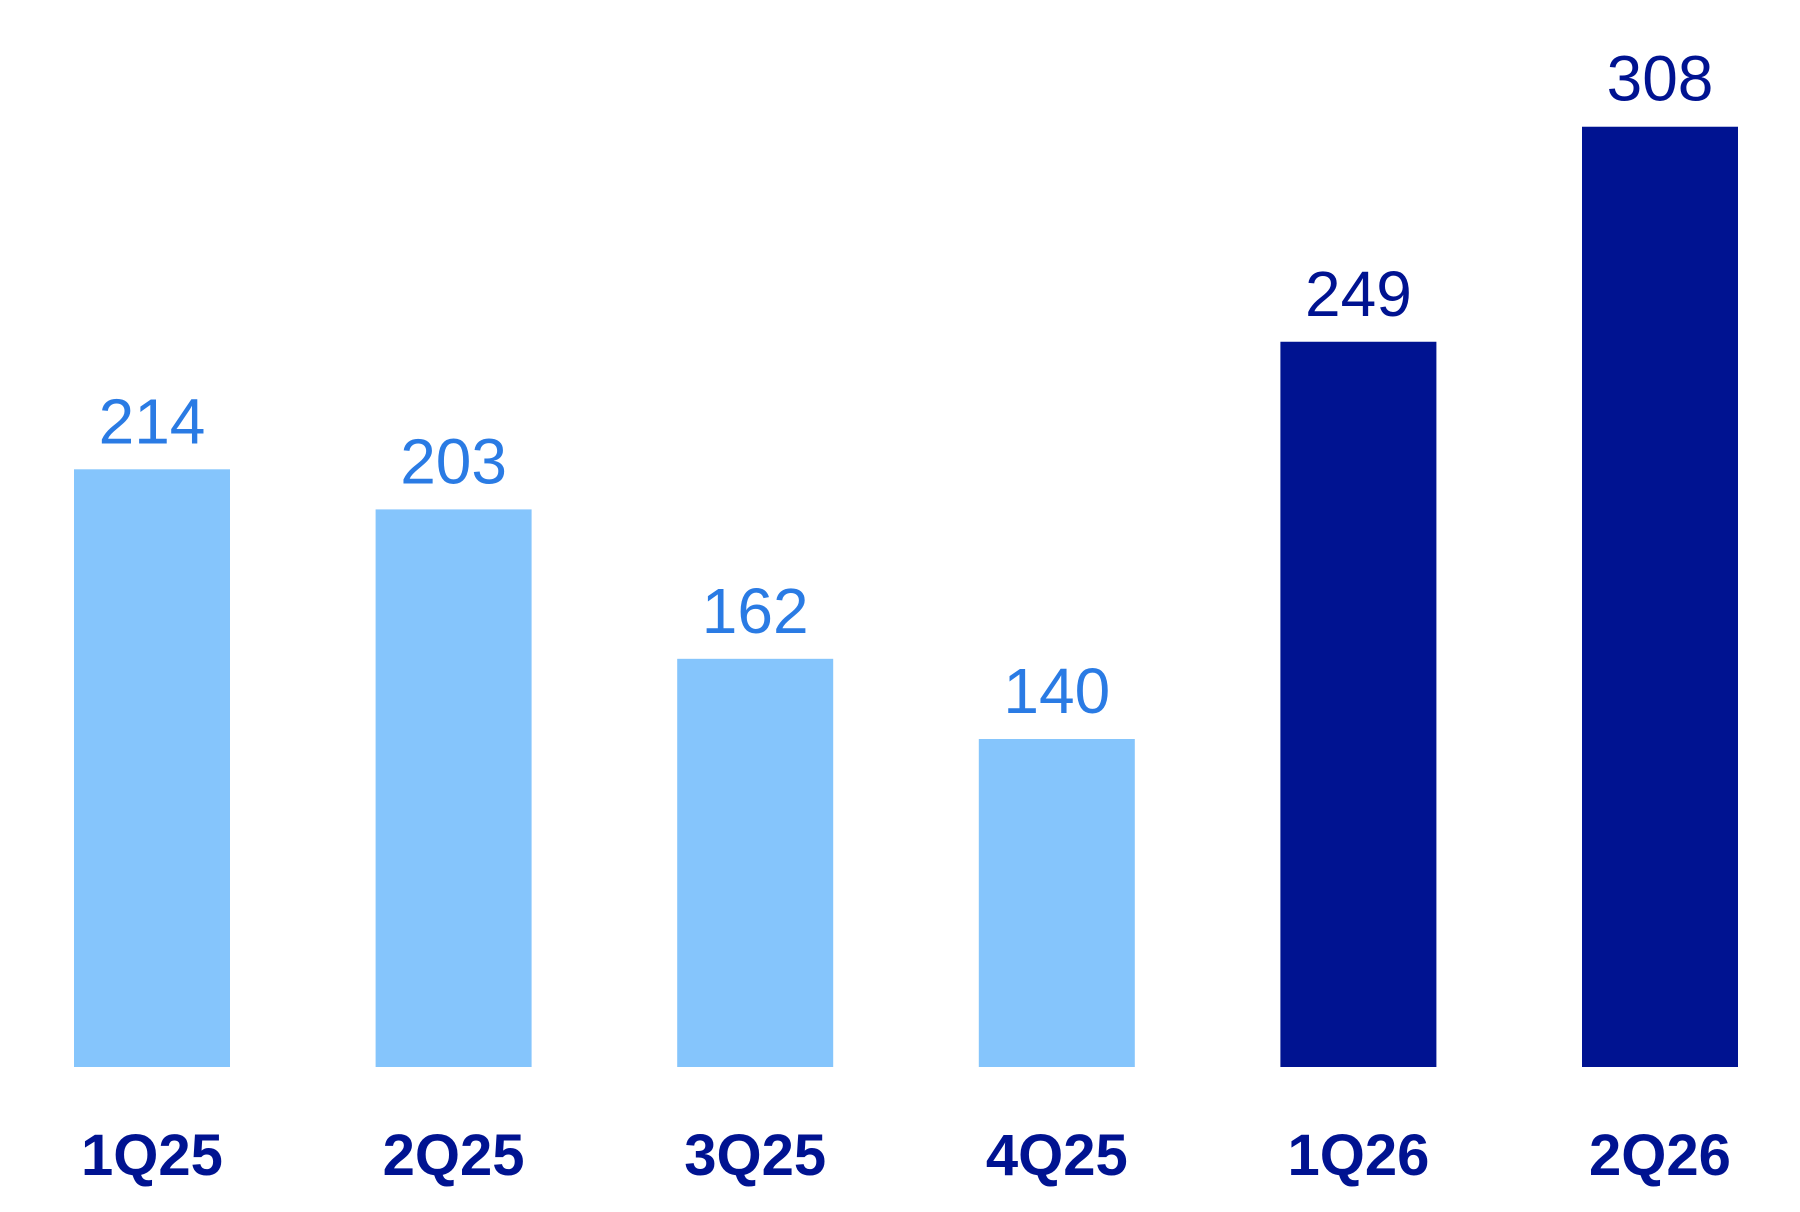  I want to click on x-tick-label: 2Q26, so click(1660, 1155).